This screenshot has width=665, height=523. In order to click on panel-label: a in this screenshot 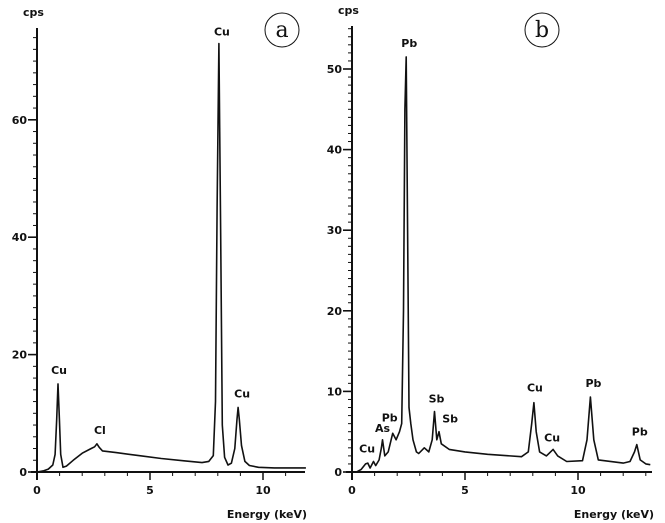, I will do `click(281, 30)`.